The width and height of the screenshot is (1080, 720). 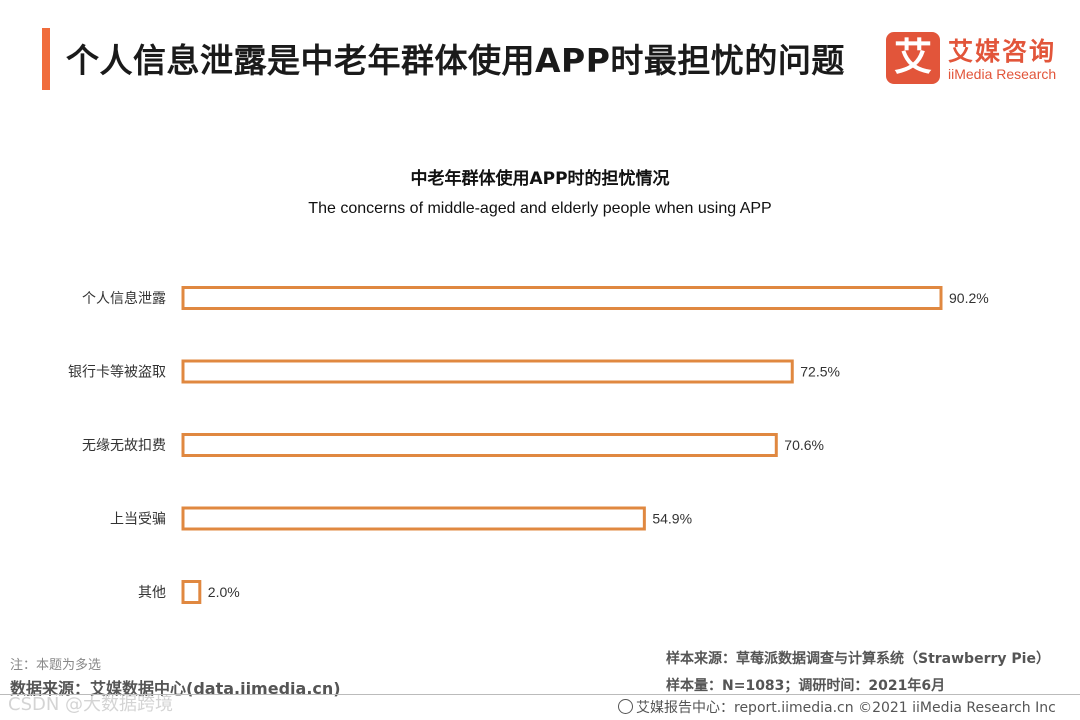 I want to click on globe-icon, so click(x=625, y=706).